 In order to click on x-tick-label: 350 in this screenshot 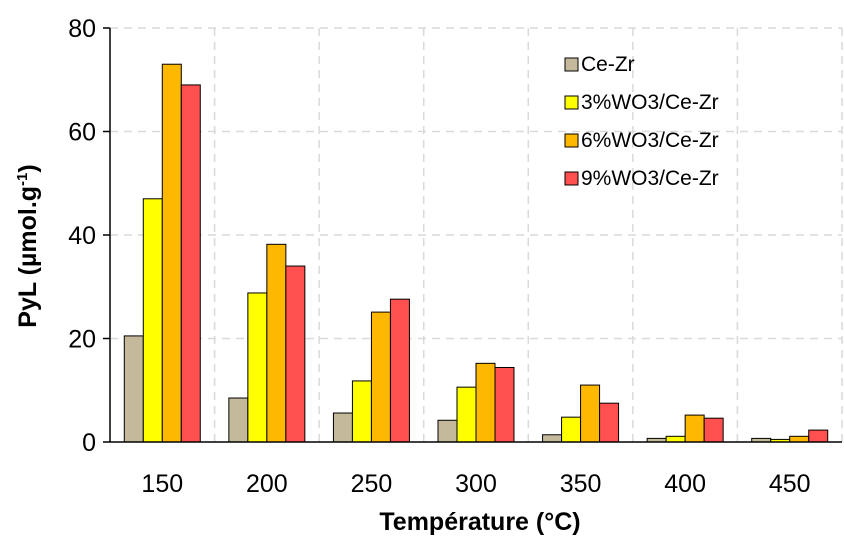, I will do `click(581, 484)`.